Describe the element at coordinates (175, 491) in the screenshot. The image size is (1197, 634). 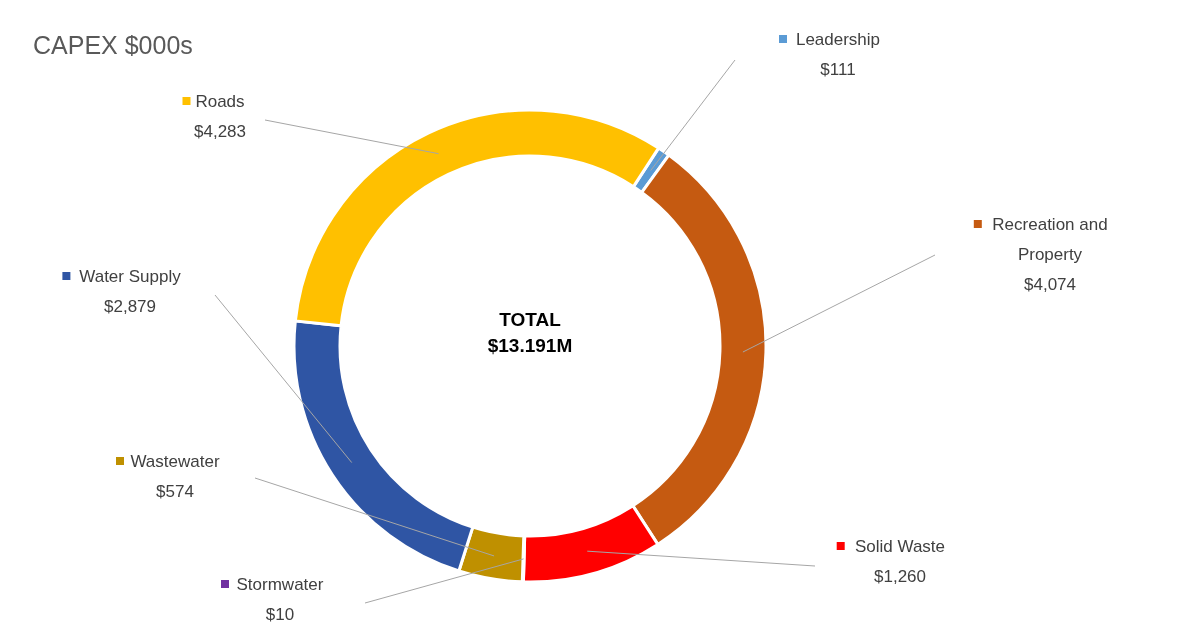
I see `data-label: $574` at that location.